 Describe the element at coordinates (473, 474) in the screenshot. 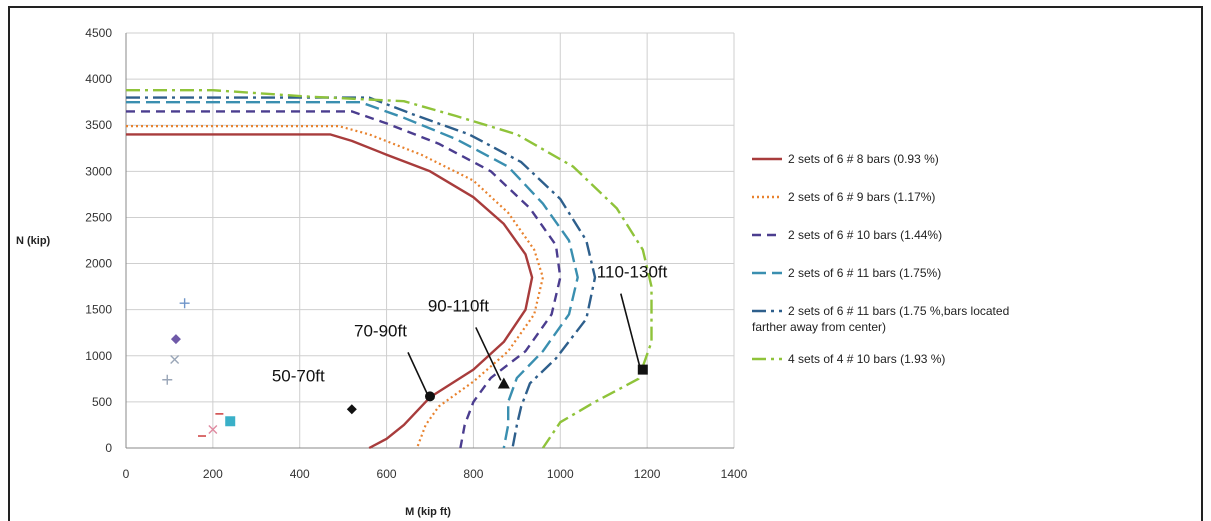

I see `x-tick-label: 800` at that location.